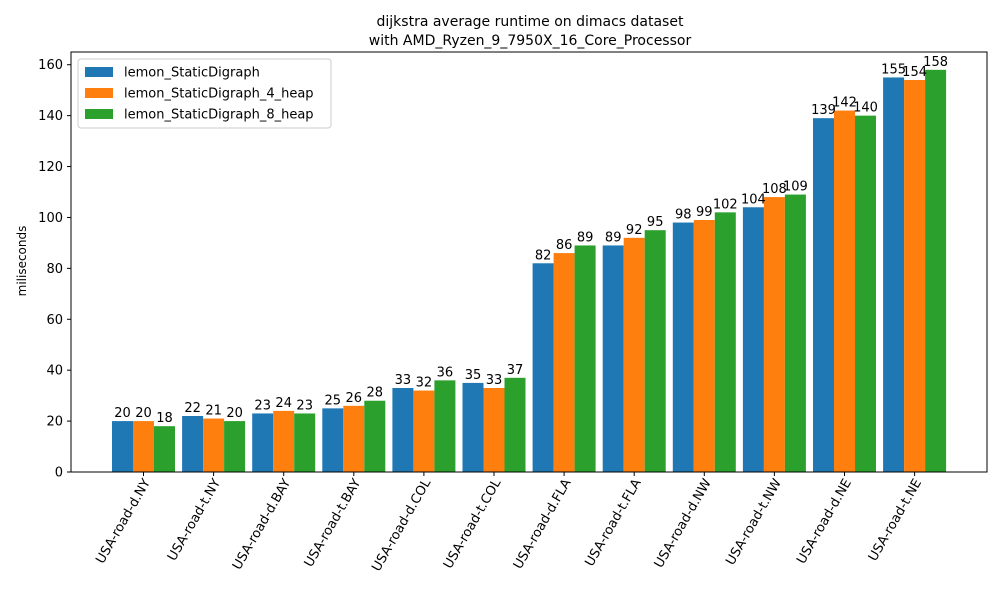 Image resolution: width=1000 pixels, height=600 pixels. What do you see at coordinates (473, 524) in the screenshot?
I see `x-tick-label: USA-road-t.COL` at bounding box center [473, 524].